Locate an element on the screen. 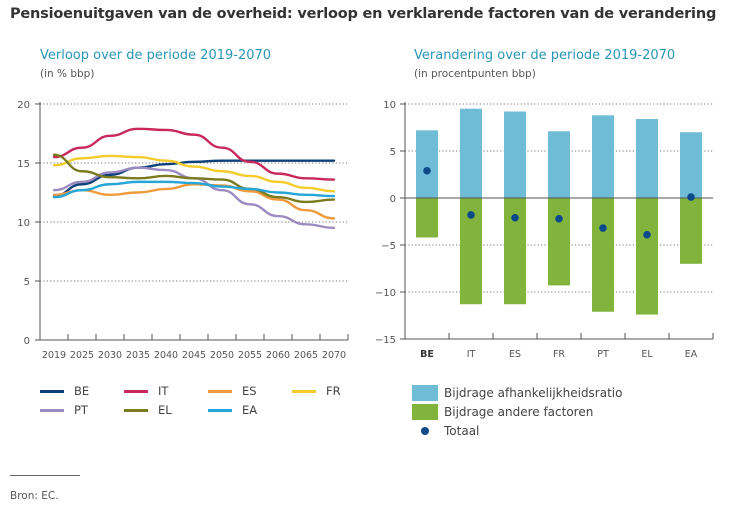  series-line-el is located at coordinates (194, 178).